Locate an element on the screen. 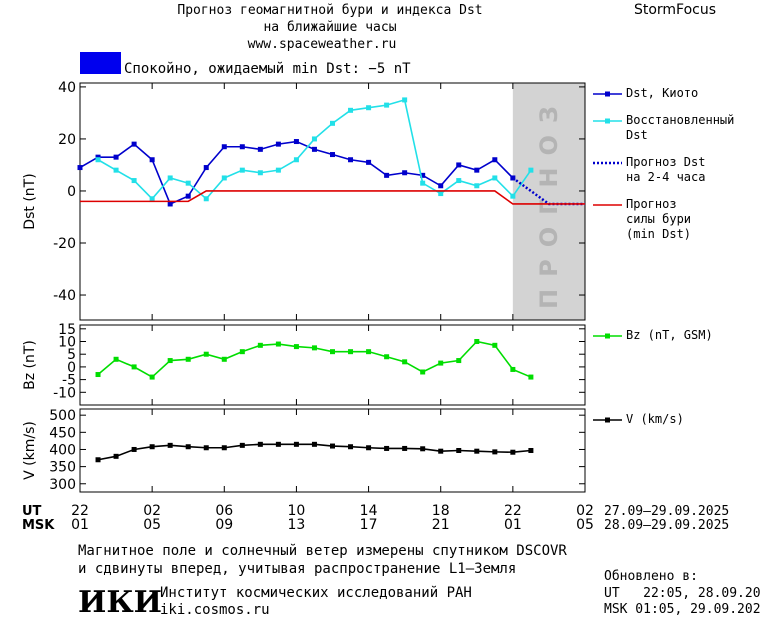 This screenshot has height=620, width=760. panel-frame is located at coordinates (332, 365).